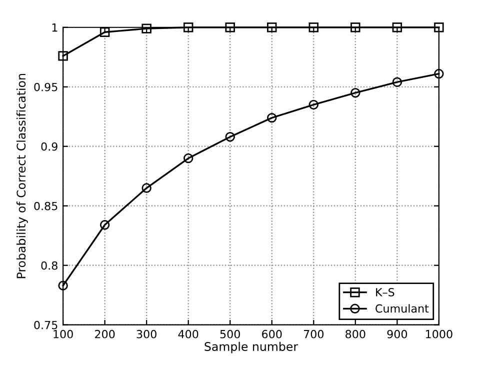  I want to click on y-tick-label: 0.75, so click(46, 325).